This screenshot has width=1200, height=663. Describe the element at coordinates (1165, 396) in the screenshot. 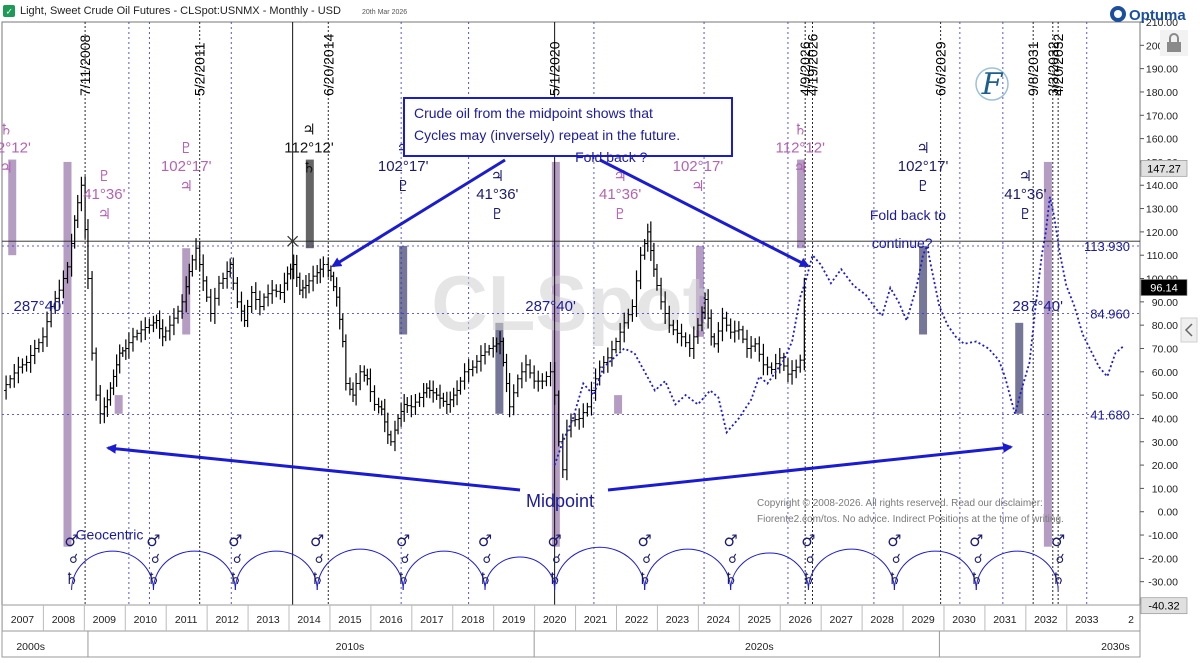

I see `y-tick-label: 50.00` at that location.